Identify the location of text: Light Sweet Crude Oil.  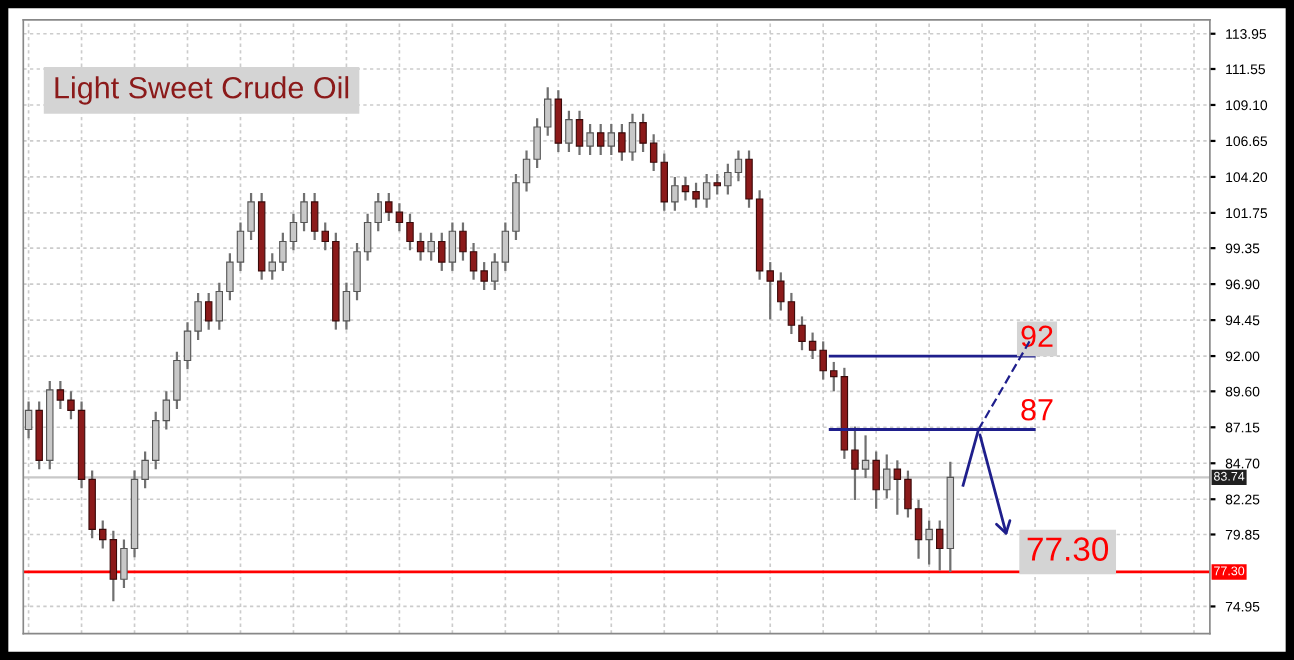
(202, 90).